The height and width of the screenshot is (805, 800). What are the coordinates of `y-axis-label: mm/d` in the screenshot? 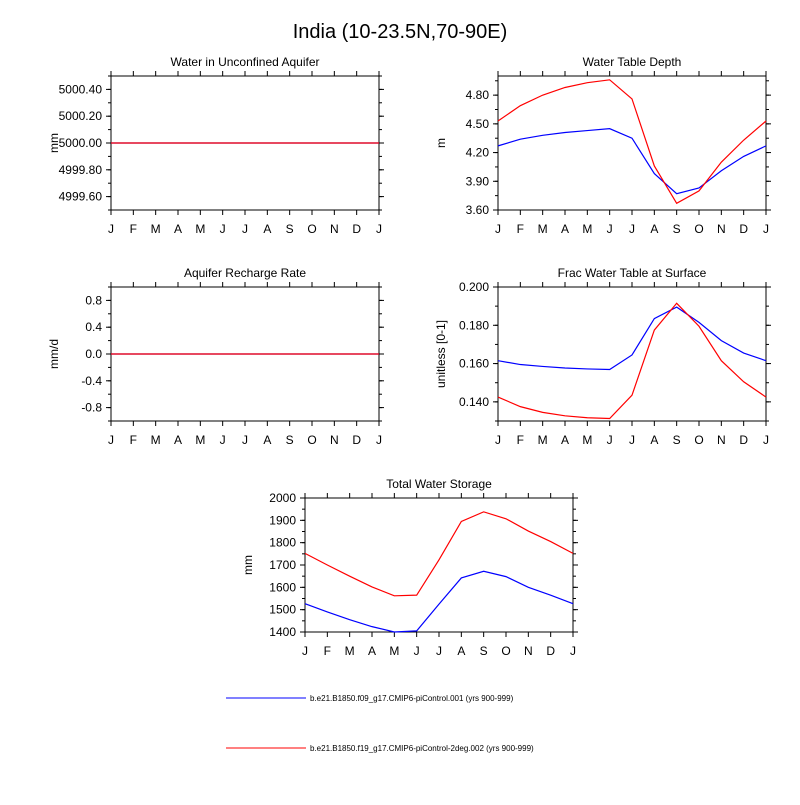 It's located at (54, 354).